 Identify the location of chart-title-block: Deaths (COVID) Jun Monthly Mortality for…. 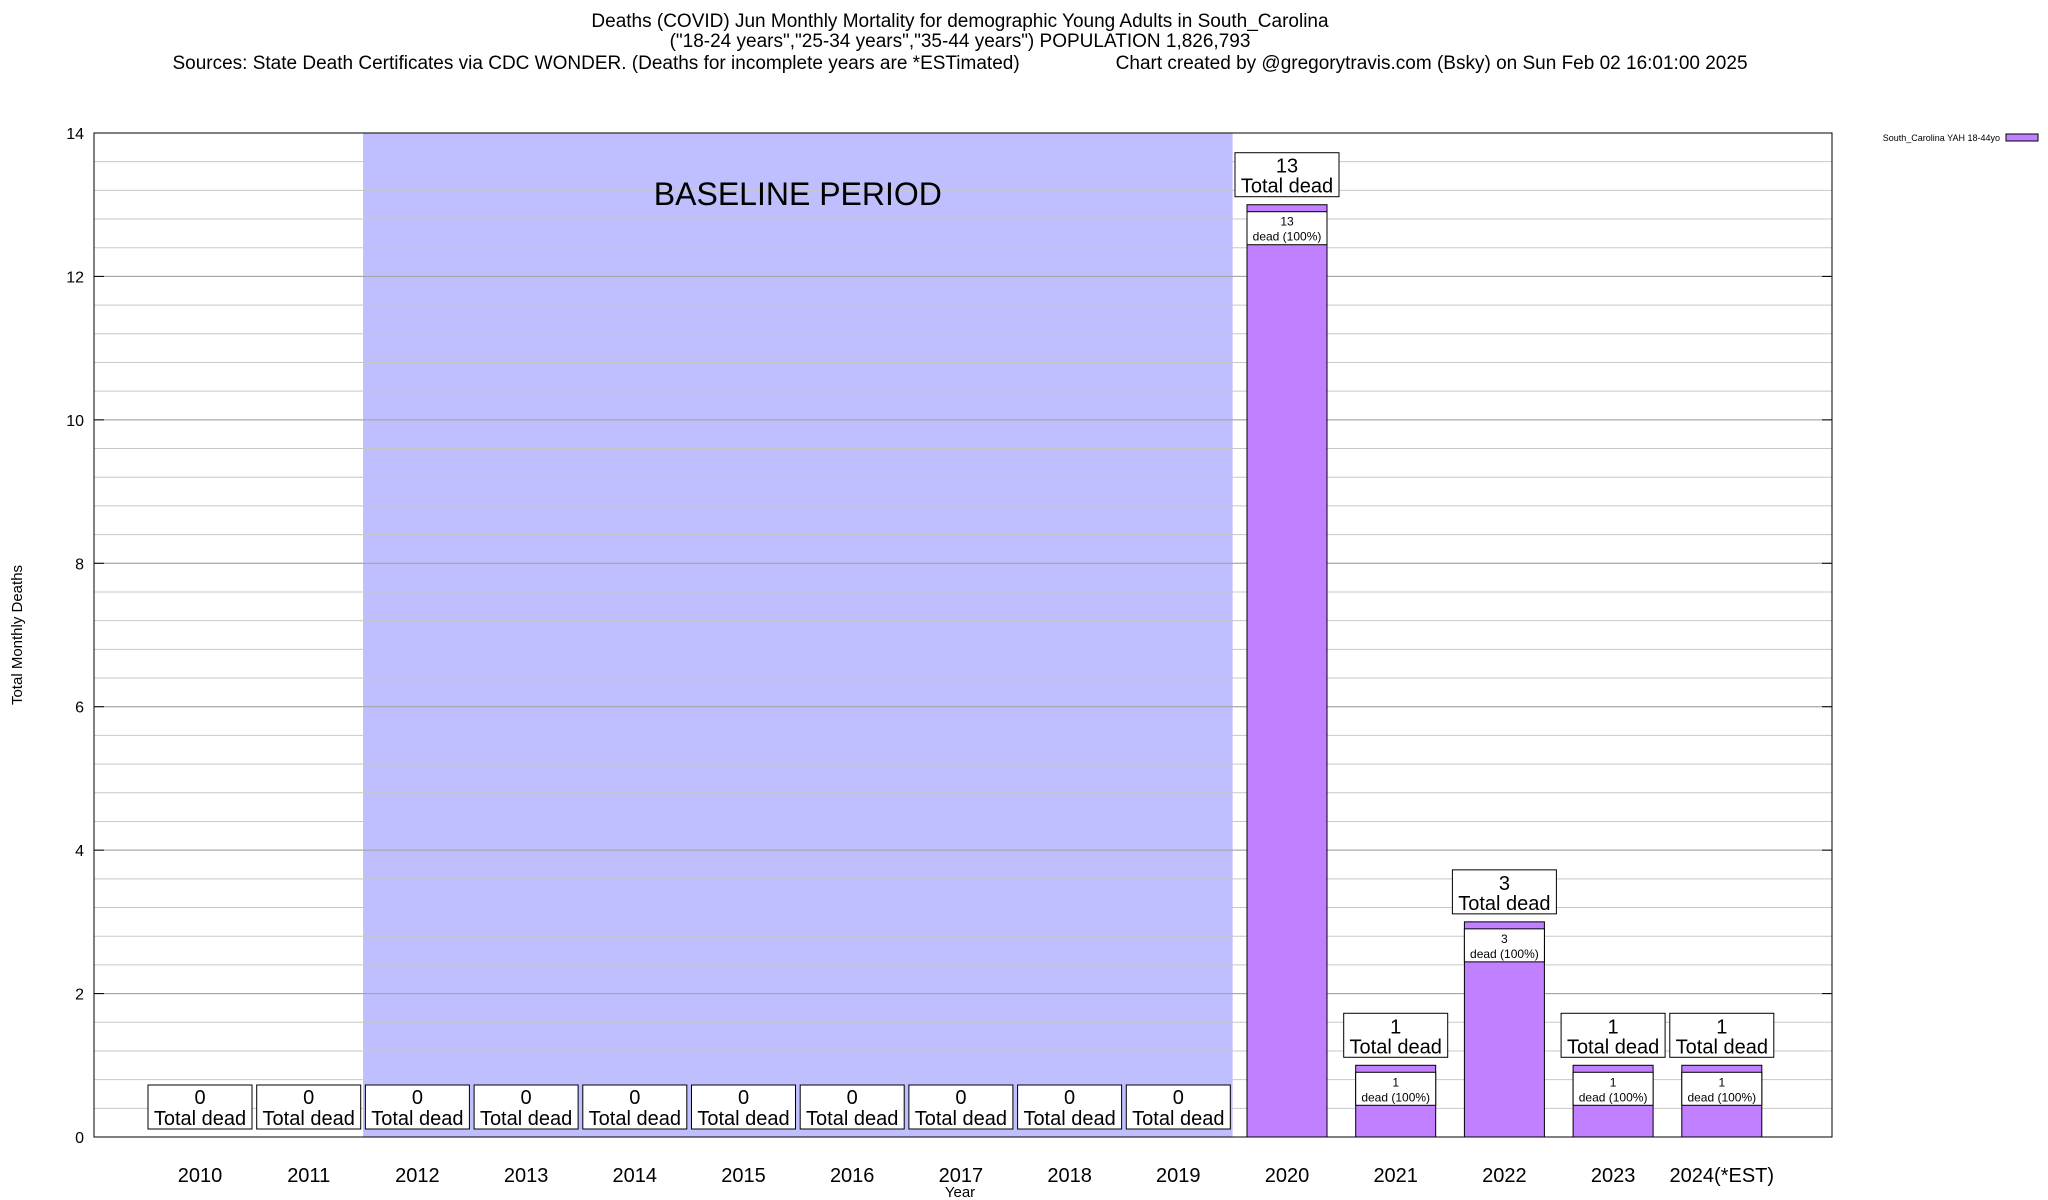
(960, 32).